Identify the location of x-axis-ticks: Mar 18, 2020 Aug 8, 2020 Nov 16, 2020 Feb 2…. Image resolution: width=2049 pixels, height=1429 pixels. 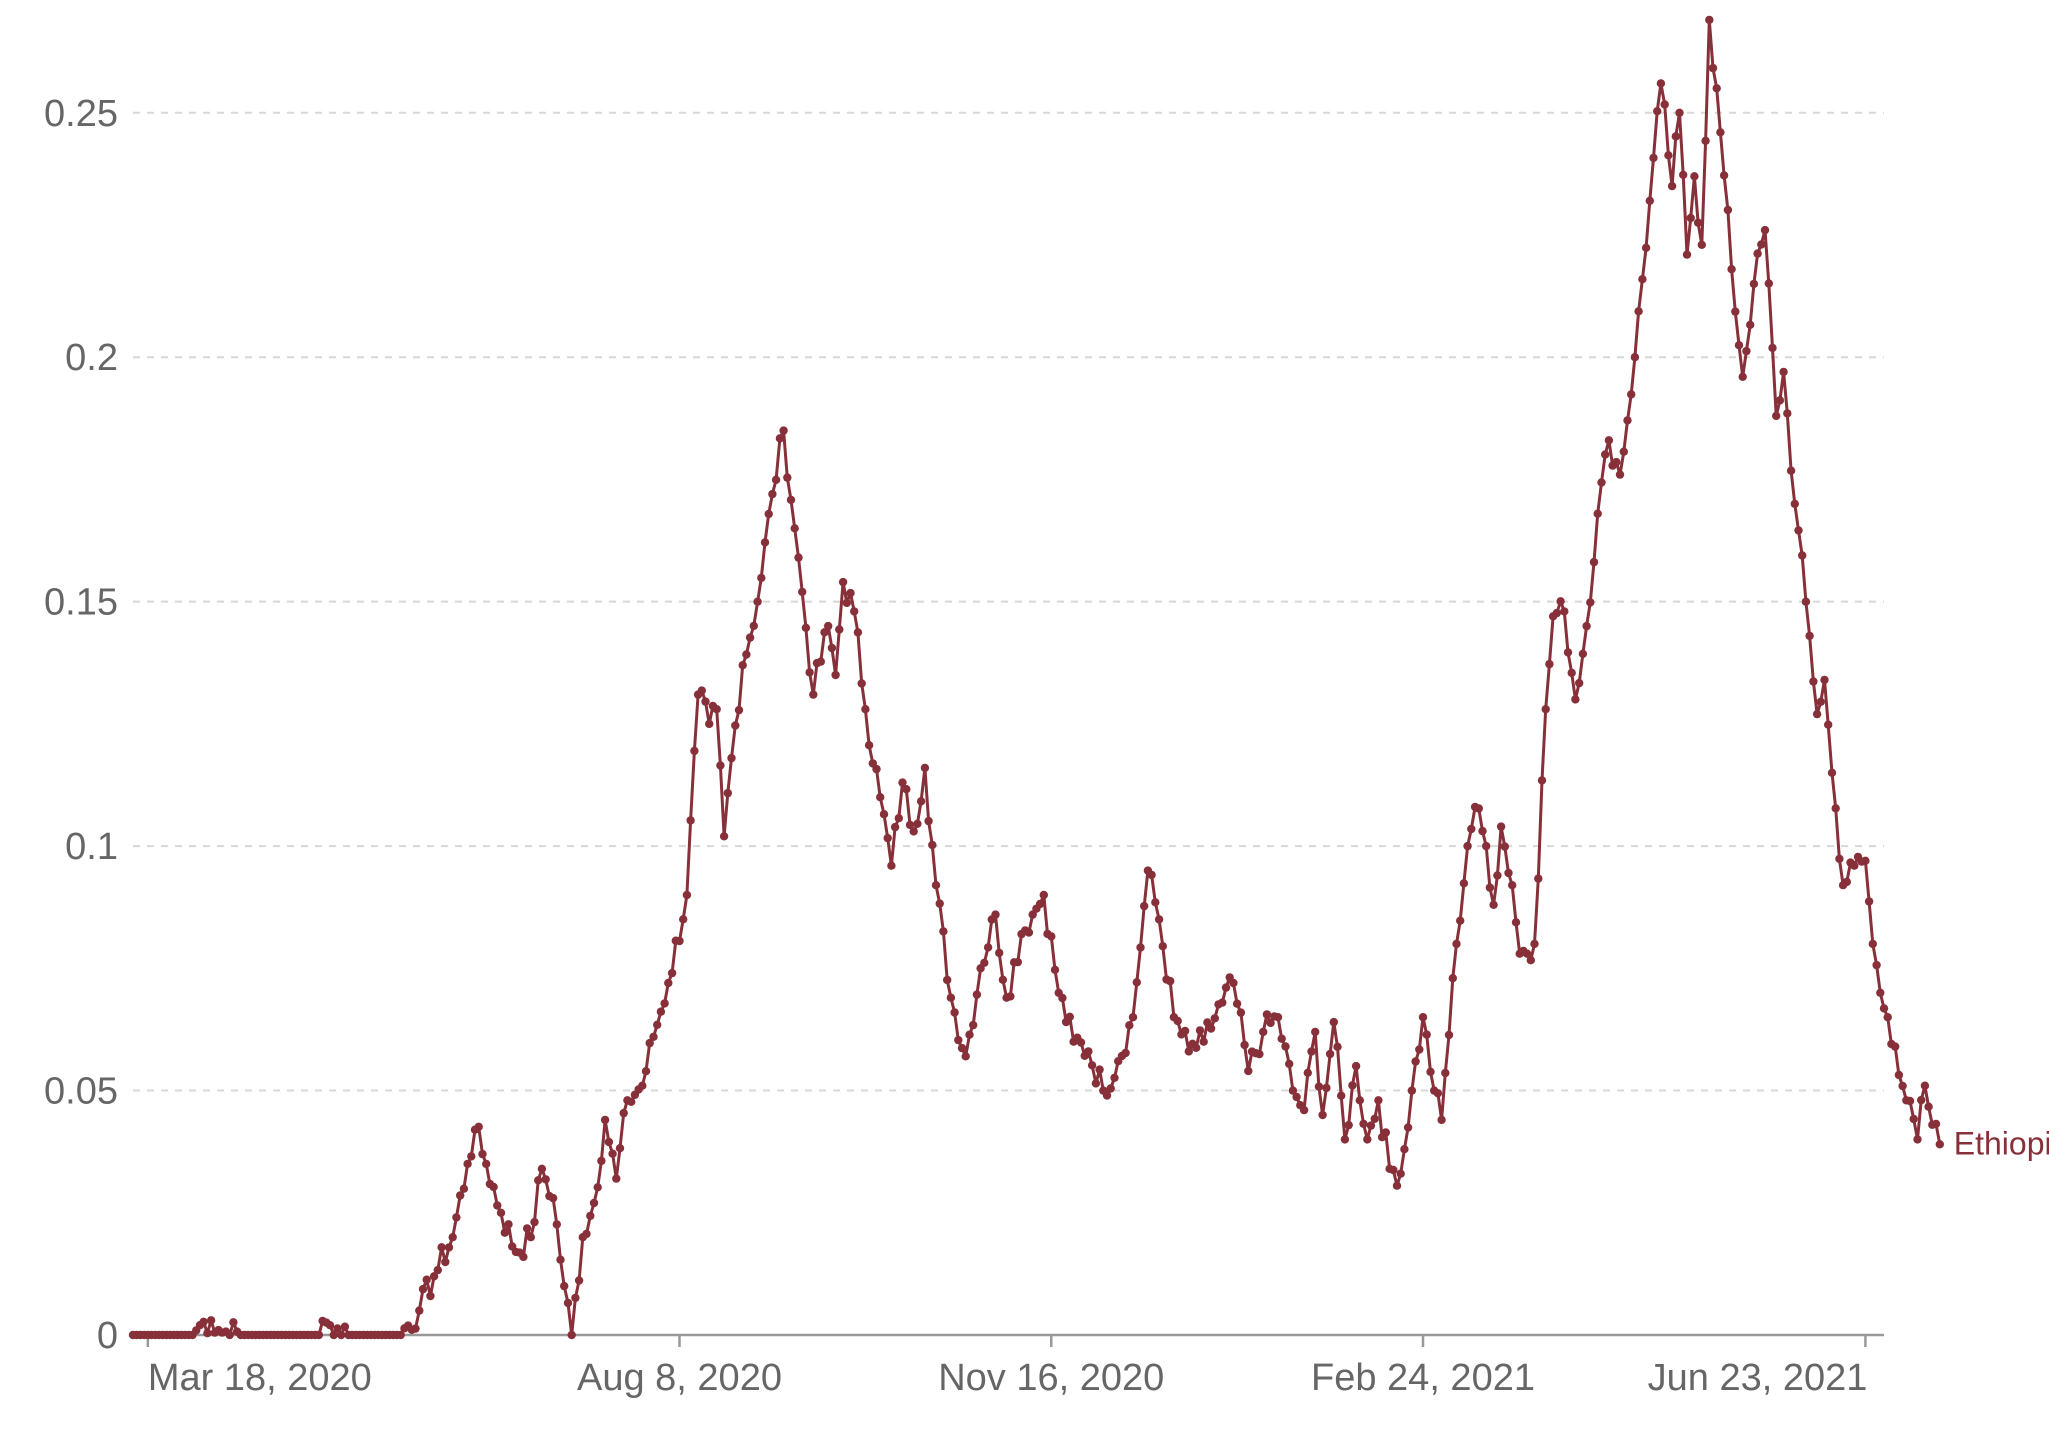
(1006, 1367).